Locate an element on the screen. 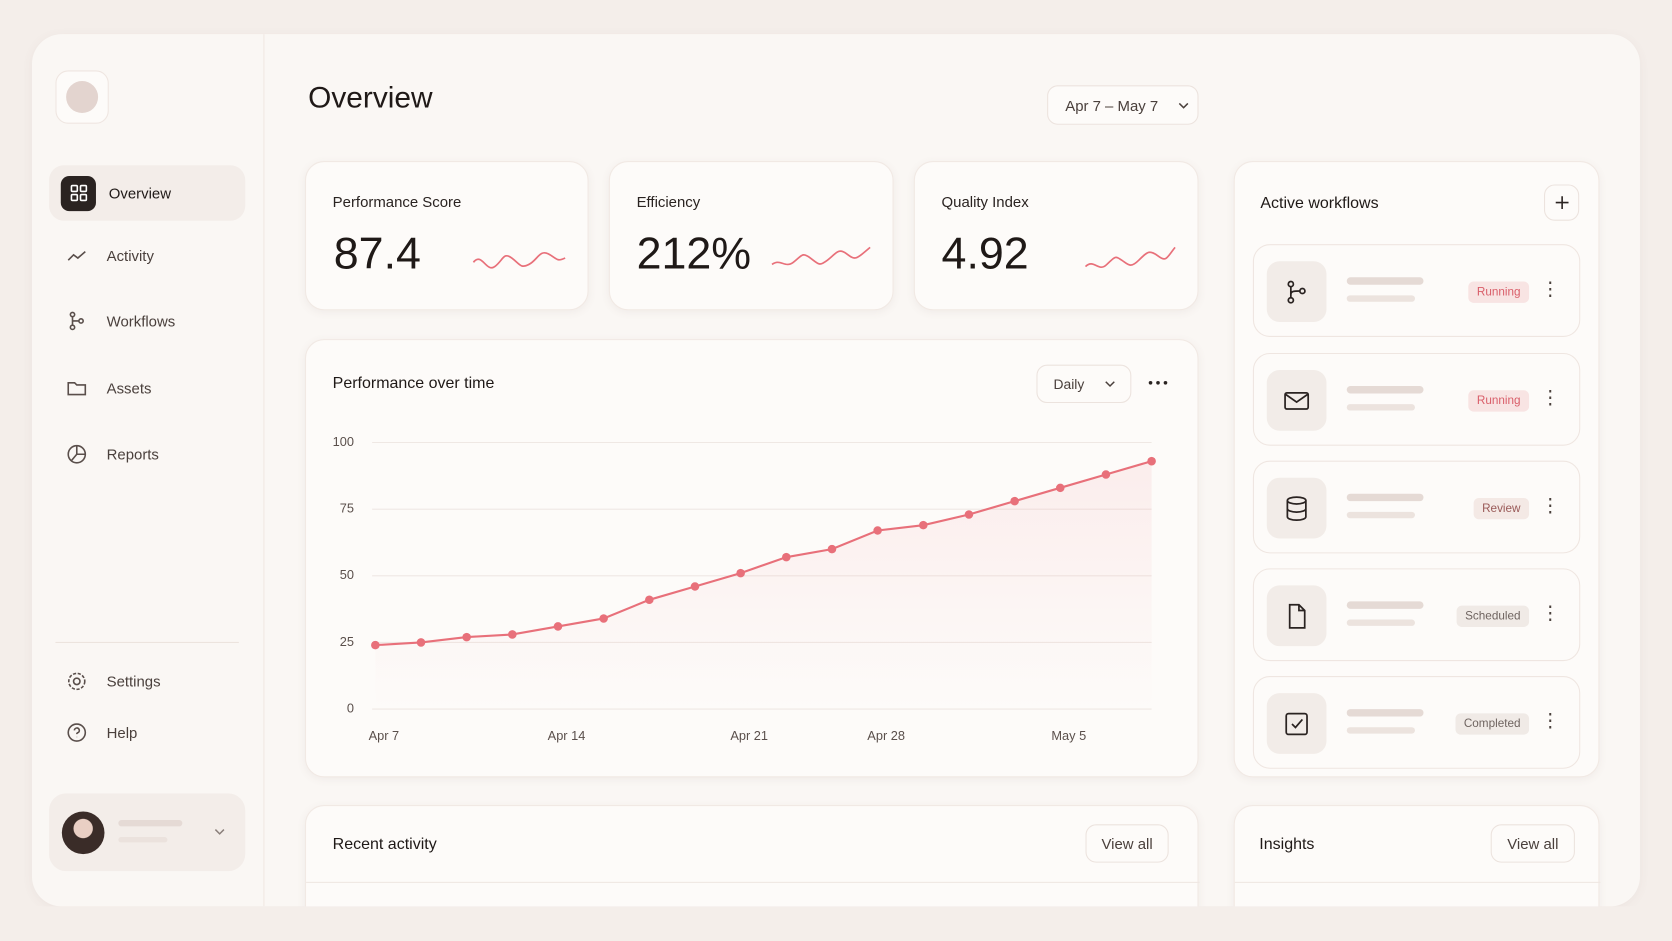 The image size is (1672, 941). nav-item: Workflows is located at coordinates (147, 320).